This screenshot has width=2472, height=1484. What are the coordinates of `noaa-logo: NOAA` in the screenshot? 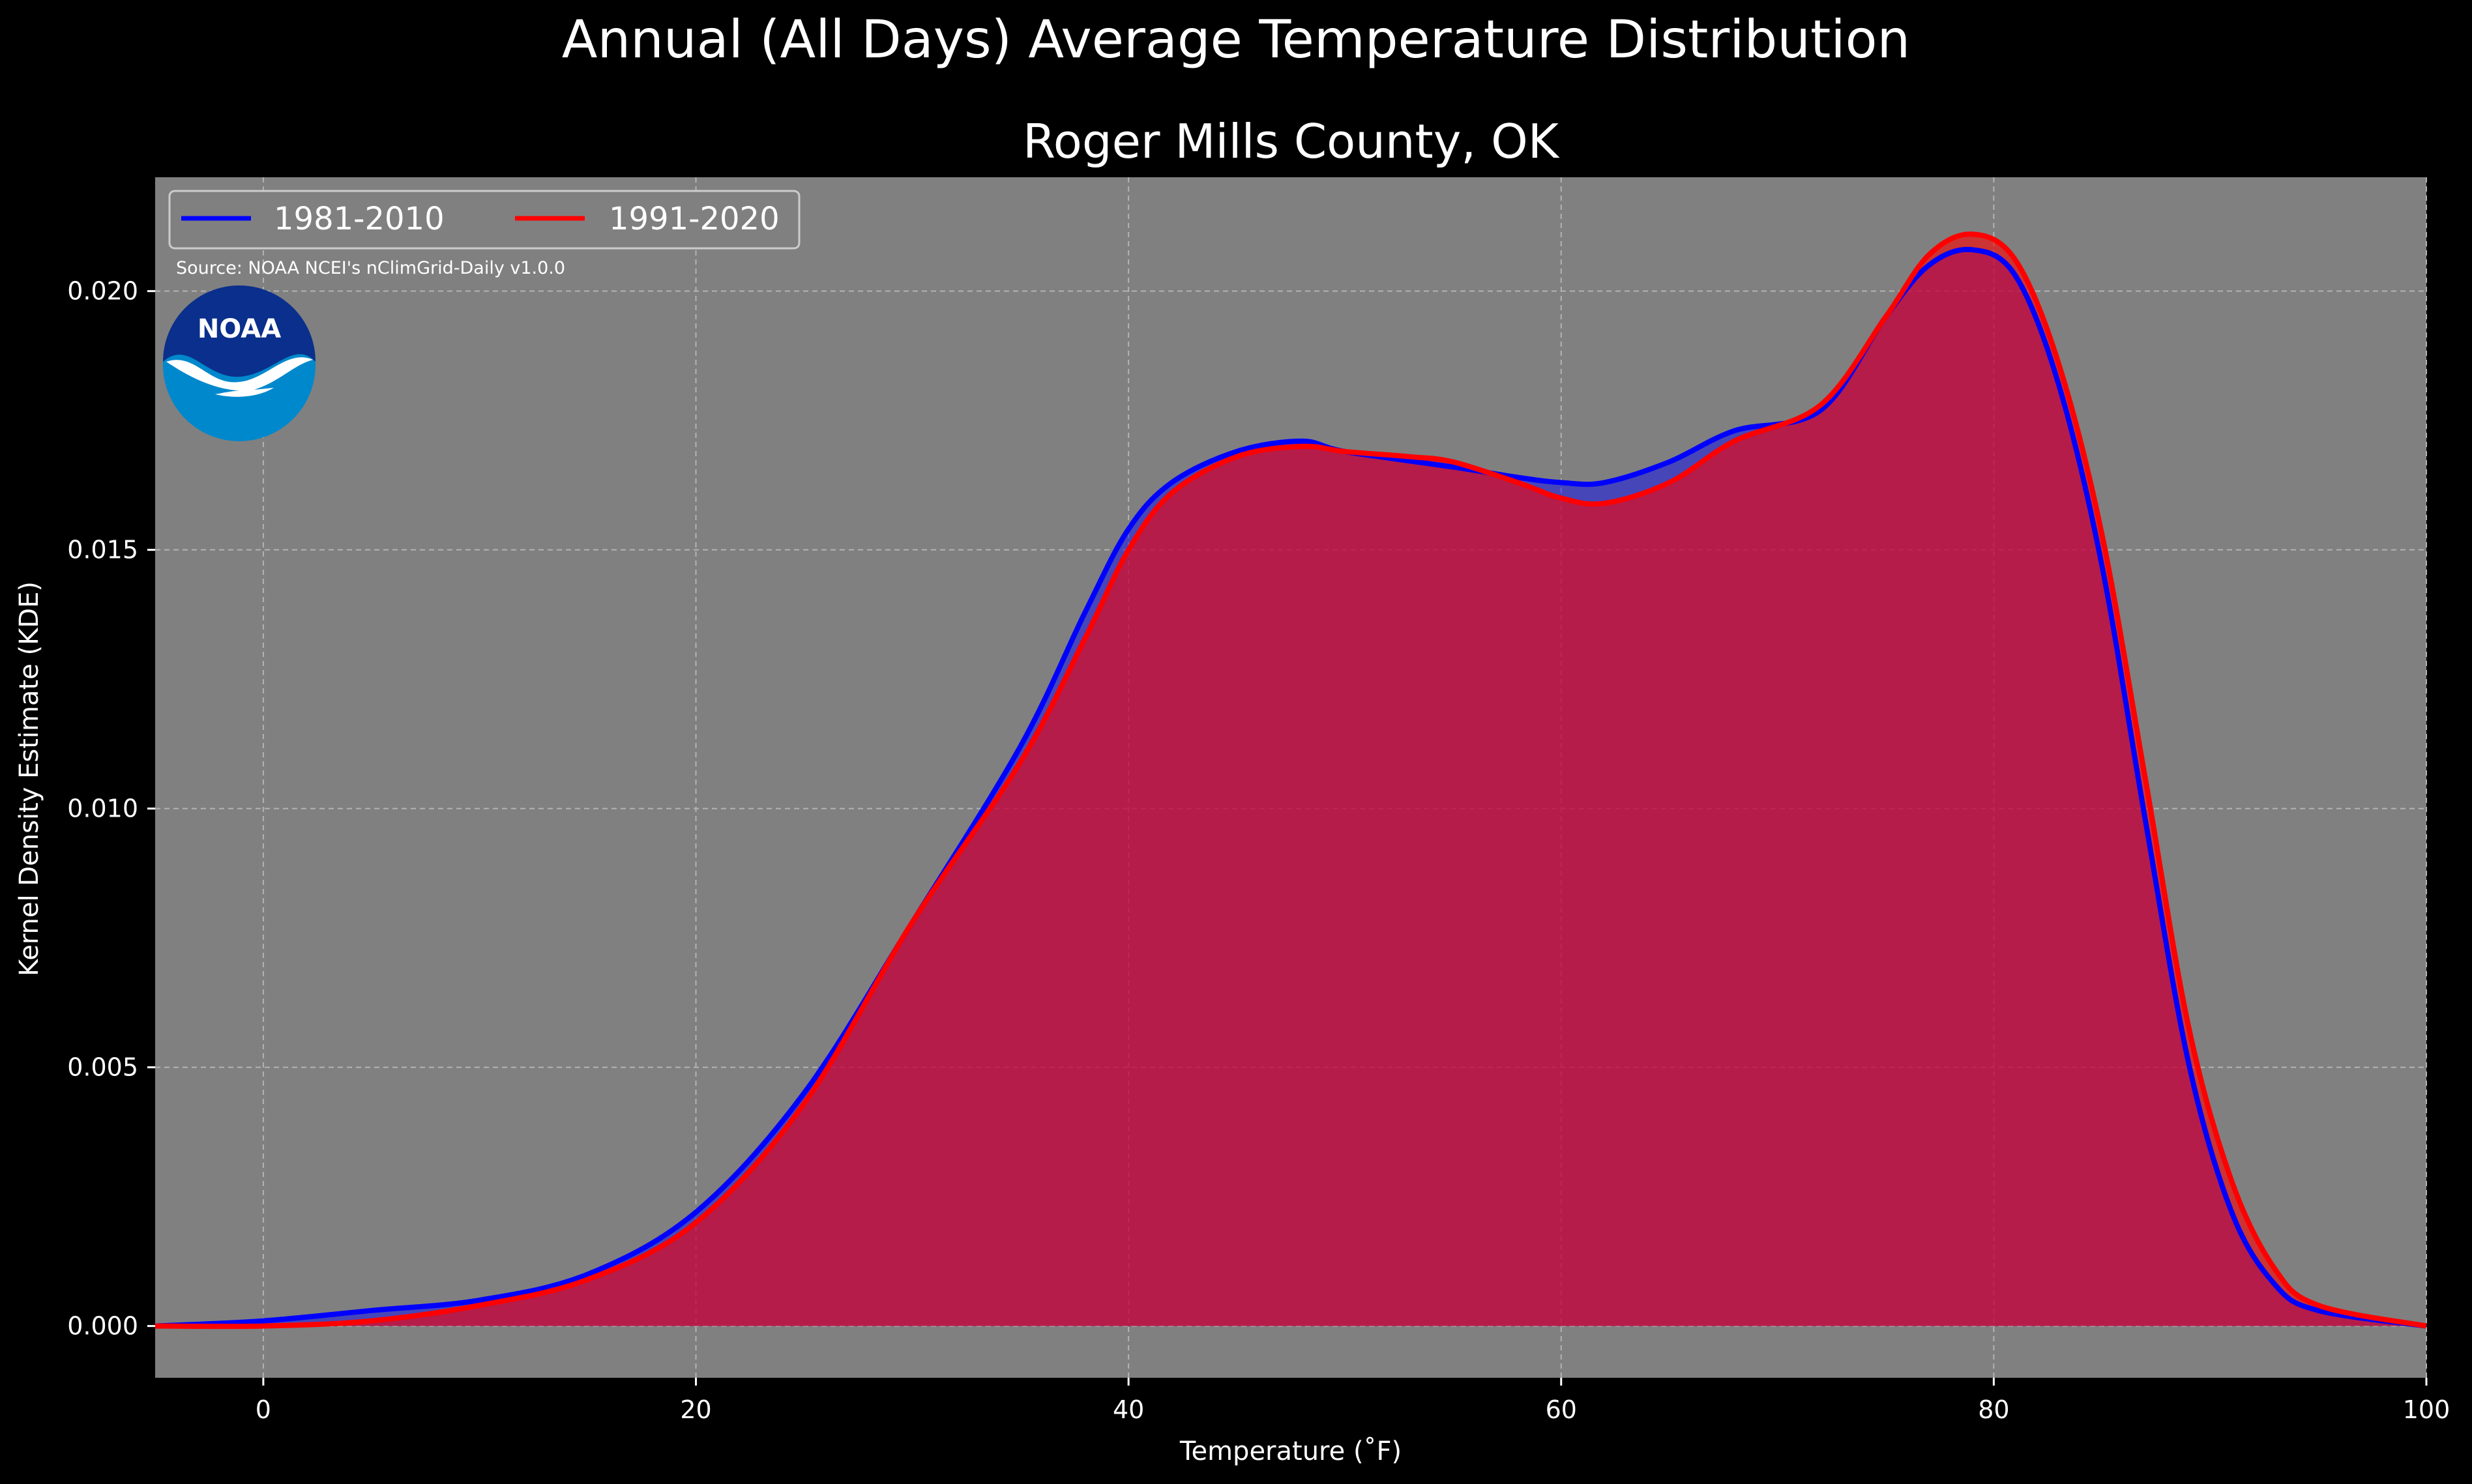 It's located at (240, 363).